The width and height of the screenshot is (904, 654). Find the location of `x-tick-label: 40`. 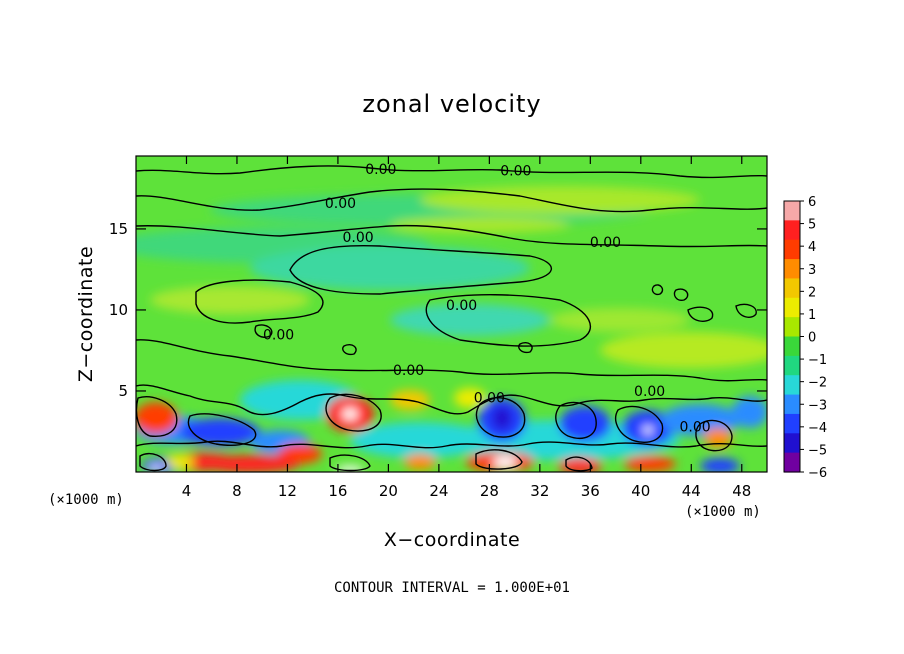

x-tick-label: 40 is located at coordinates (640, 491).